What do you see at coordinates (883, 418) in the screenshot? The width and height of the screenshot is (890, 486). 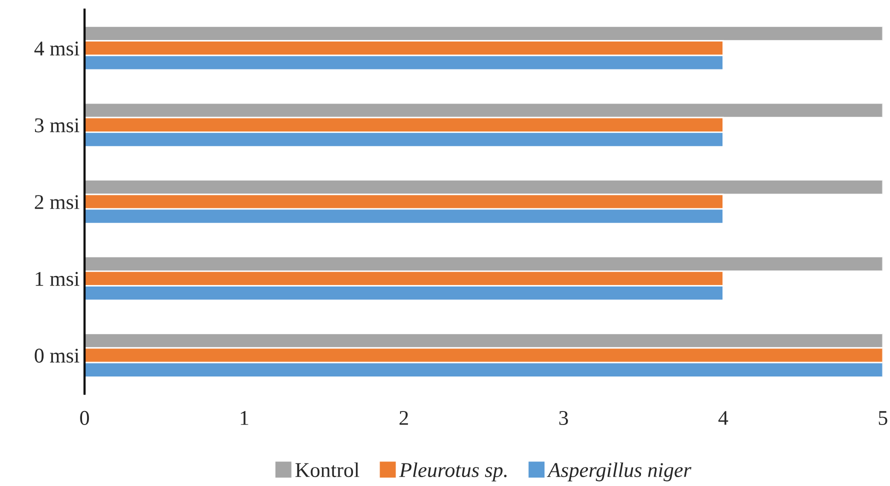 I see `x-tick-label: 5` at bounding box center [883, 418].